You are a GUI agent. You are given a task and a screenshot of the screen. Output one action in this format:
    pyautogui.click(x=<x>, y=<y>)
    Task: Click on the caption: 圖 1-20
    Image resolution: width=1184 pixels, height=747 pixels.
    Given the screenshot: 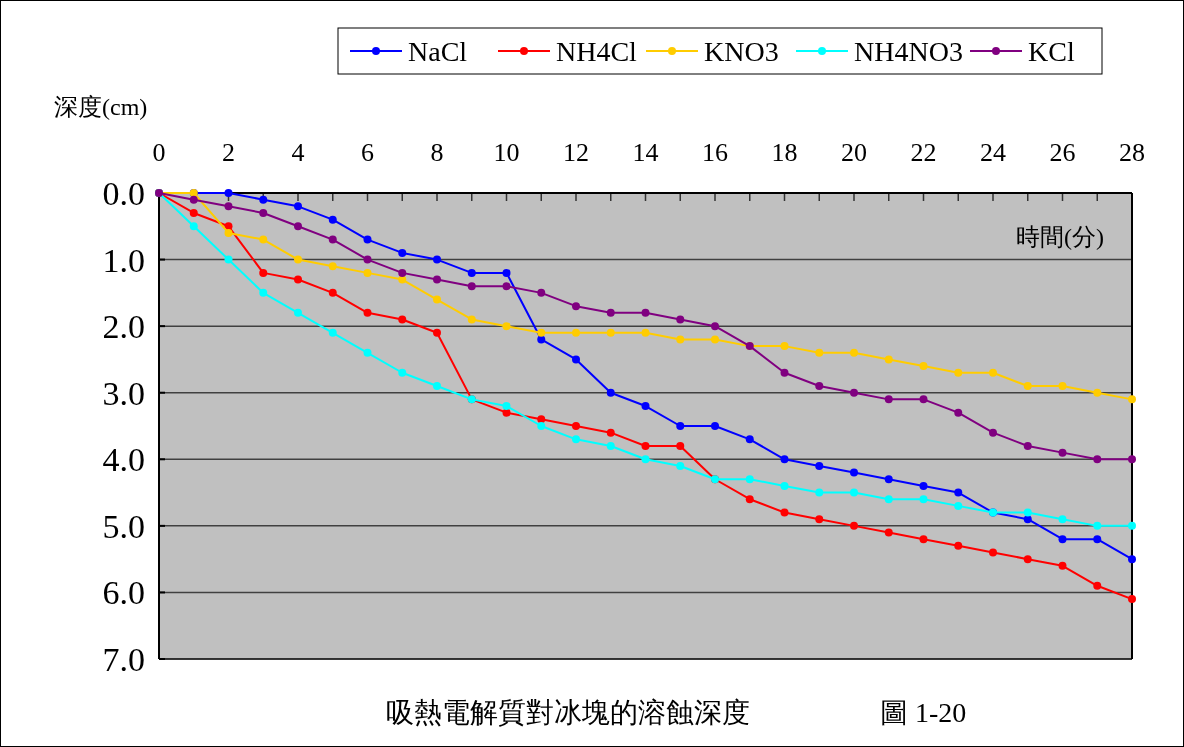 What is the action you would take?
    pyautogui.click(x=923, y=712)
    